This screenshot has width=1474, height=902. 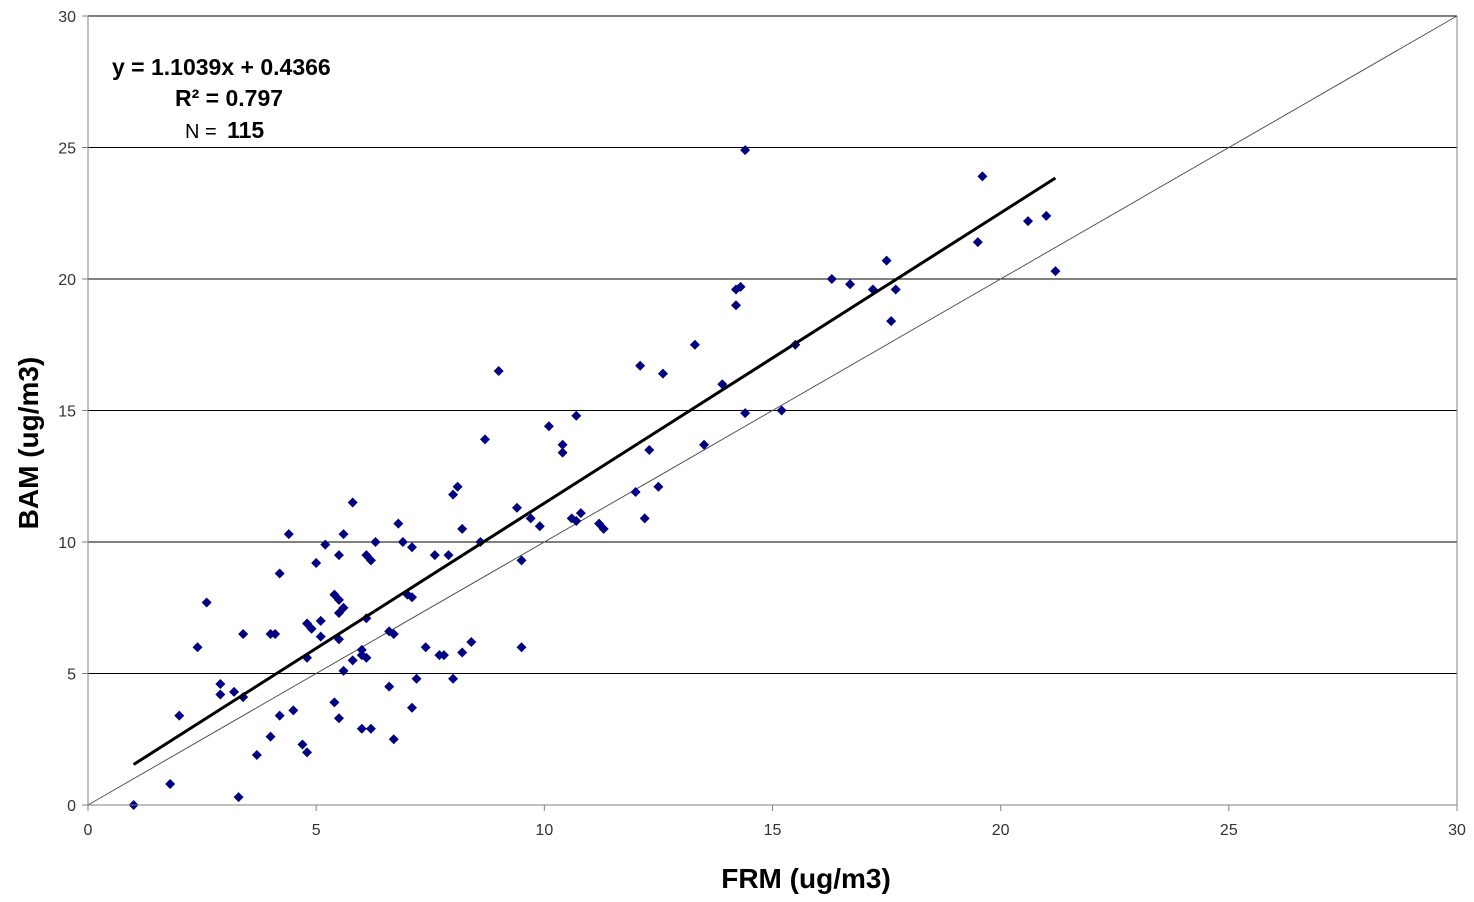 What do you see at coordinates (71, 806) in the screenshot?
I see `y-tick-label-0: 0` at bounding box center [71, 806].